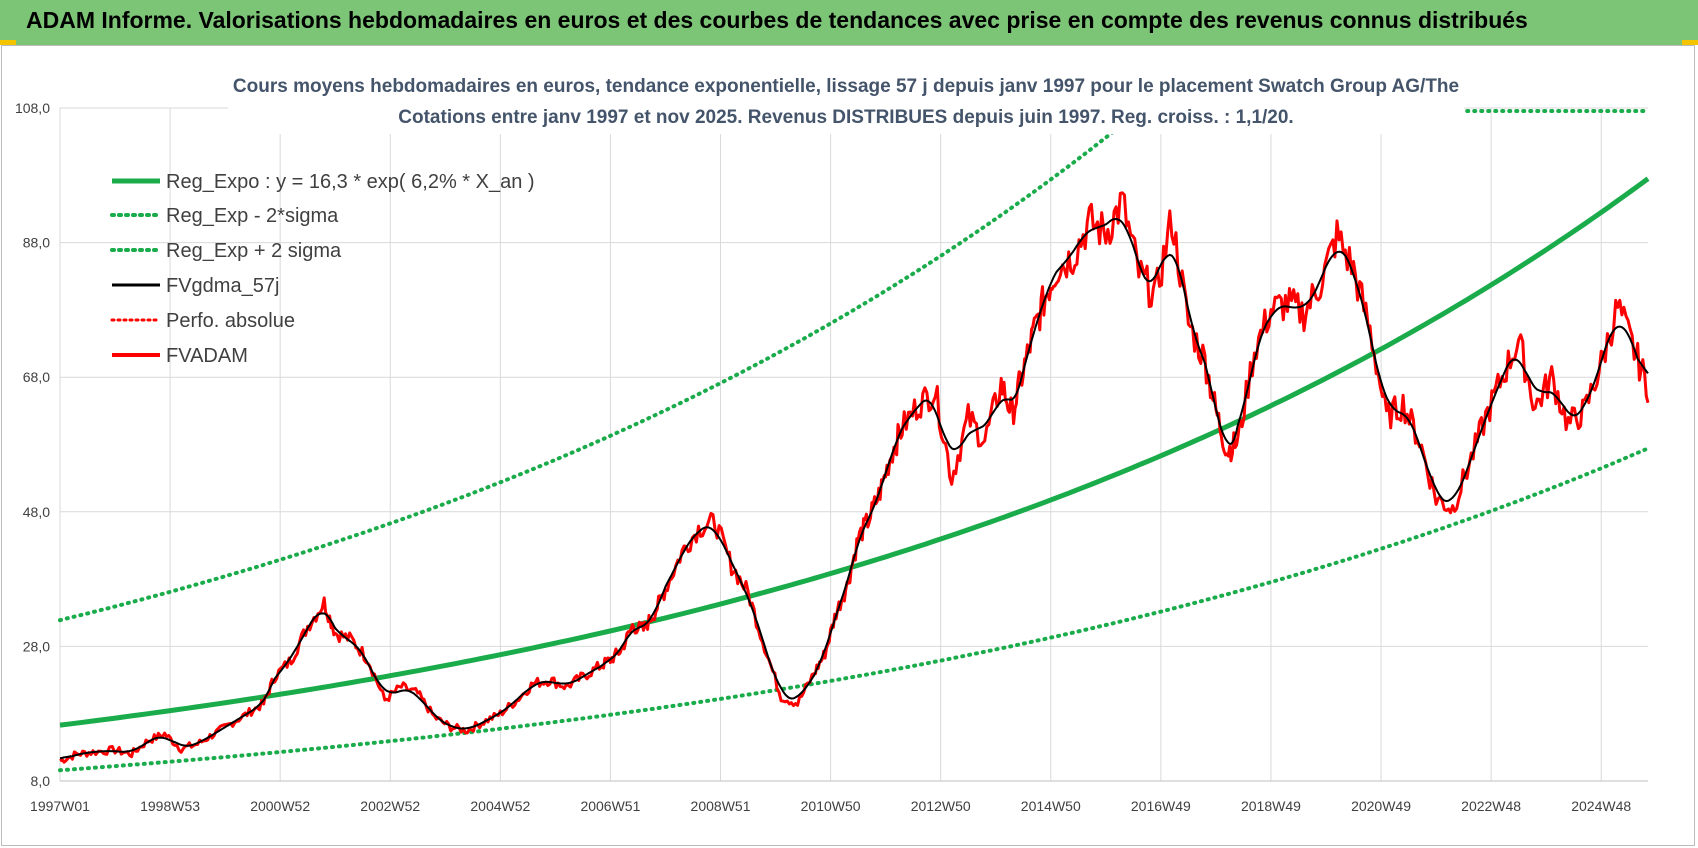  What do you see at coordinates (230, 321) in the screenshot?
I see `legend-label-perfo: Perfo. absolue` at bounding box center [230, 321].